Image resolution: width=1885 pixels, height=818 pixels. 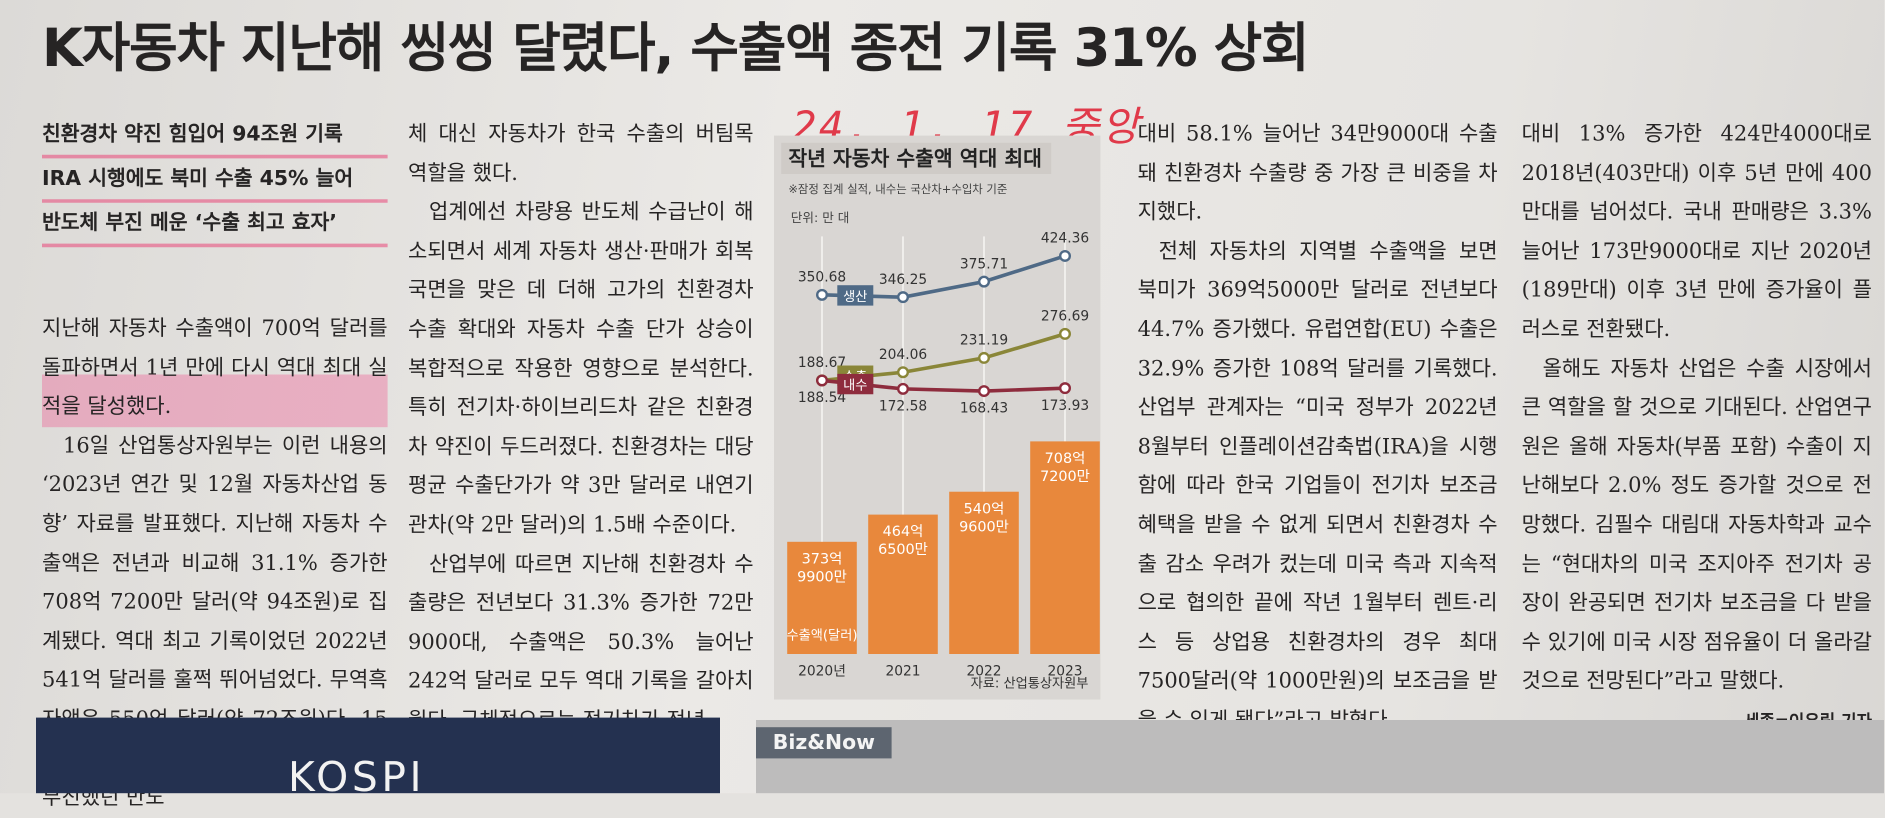 I want to click on kospi-label: KOSPI, so click(x=357, y=777).